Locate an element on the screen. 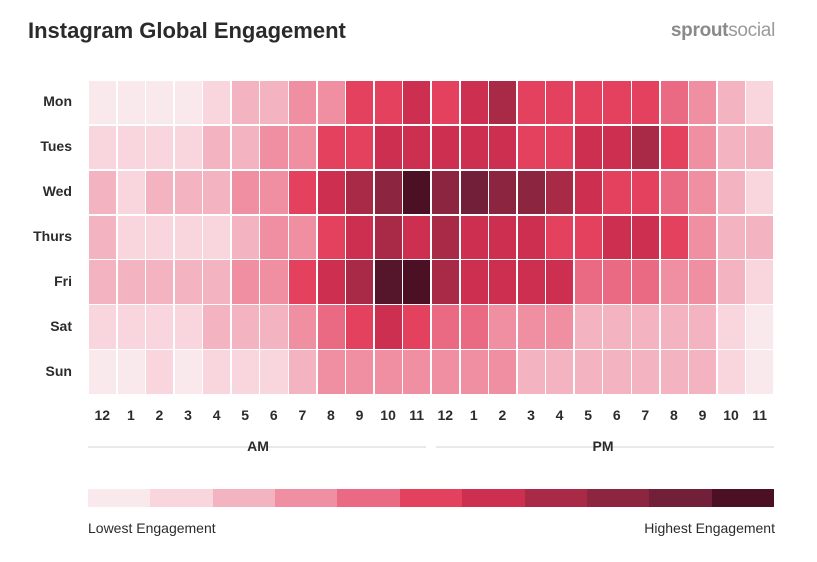  hour-label: 5 is located at coordinates (245, 415).